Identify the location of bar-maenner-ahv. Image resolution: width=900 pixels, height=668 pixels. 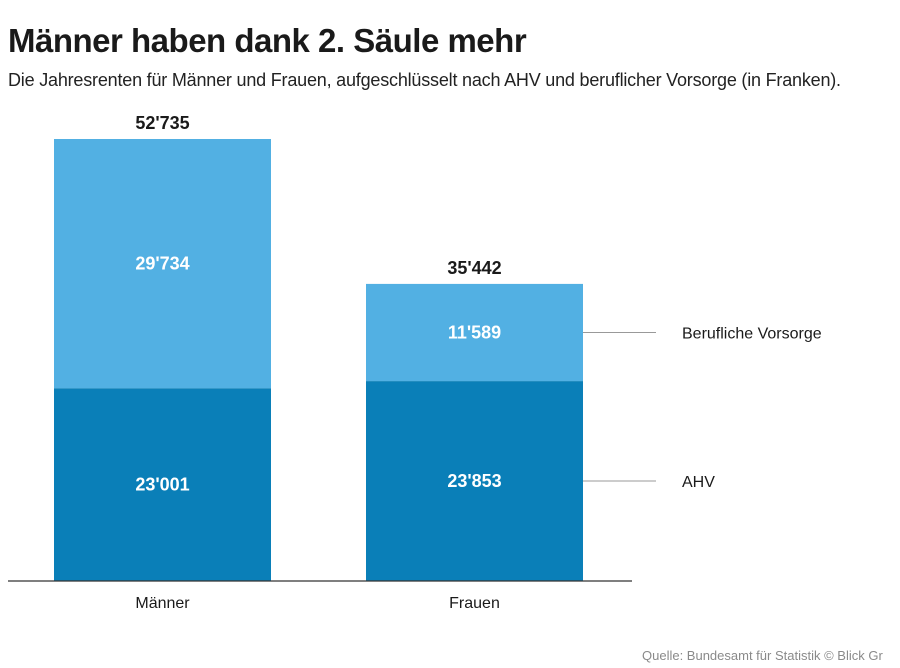
(162, 484).